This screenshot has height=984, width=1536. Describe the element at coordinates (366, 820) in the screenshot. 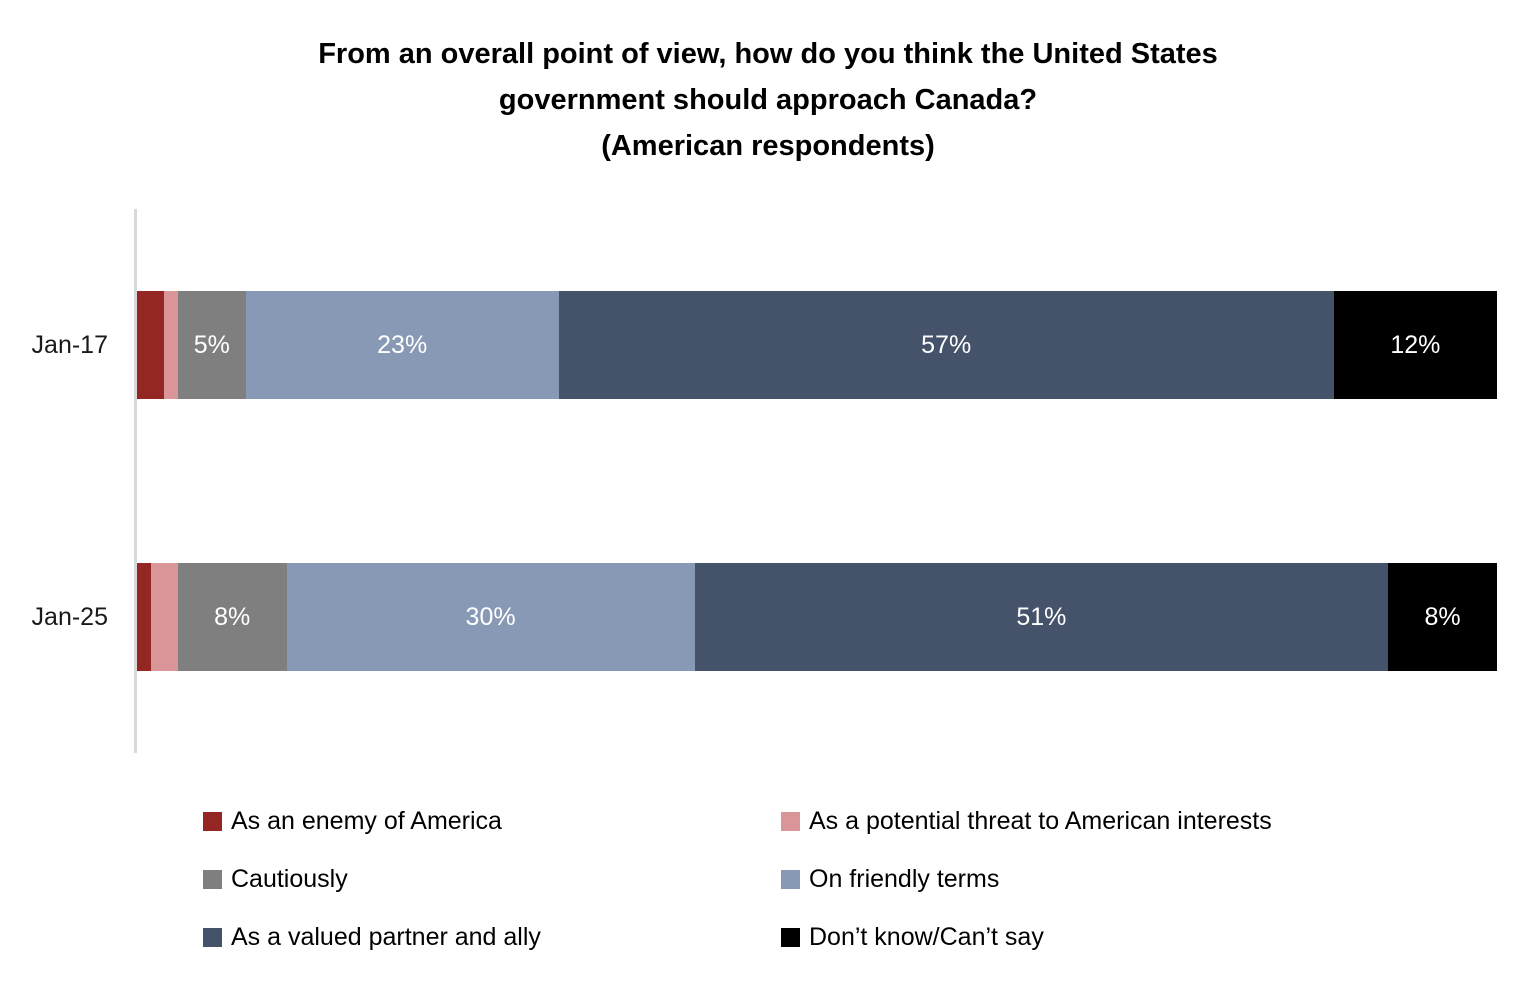

I see `legend-label: As an enemy of America` at that location.